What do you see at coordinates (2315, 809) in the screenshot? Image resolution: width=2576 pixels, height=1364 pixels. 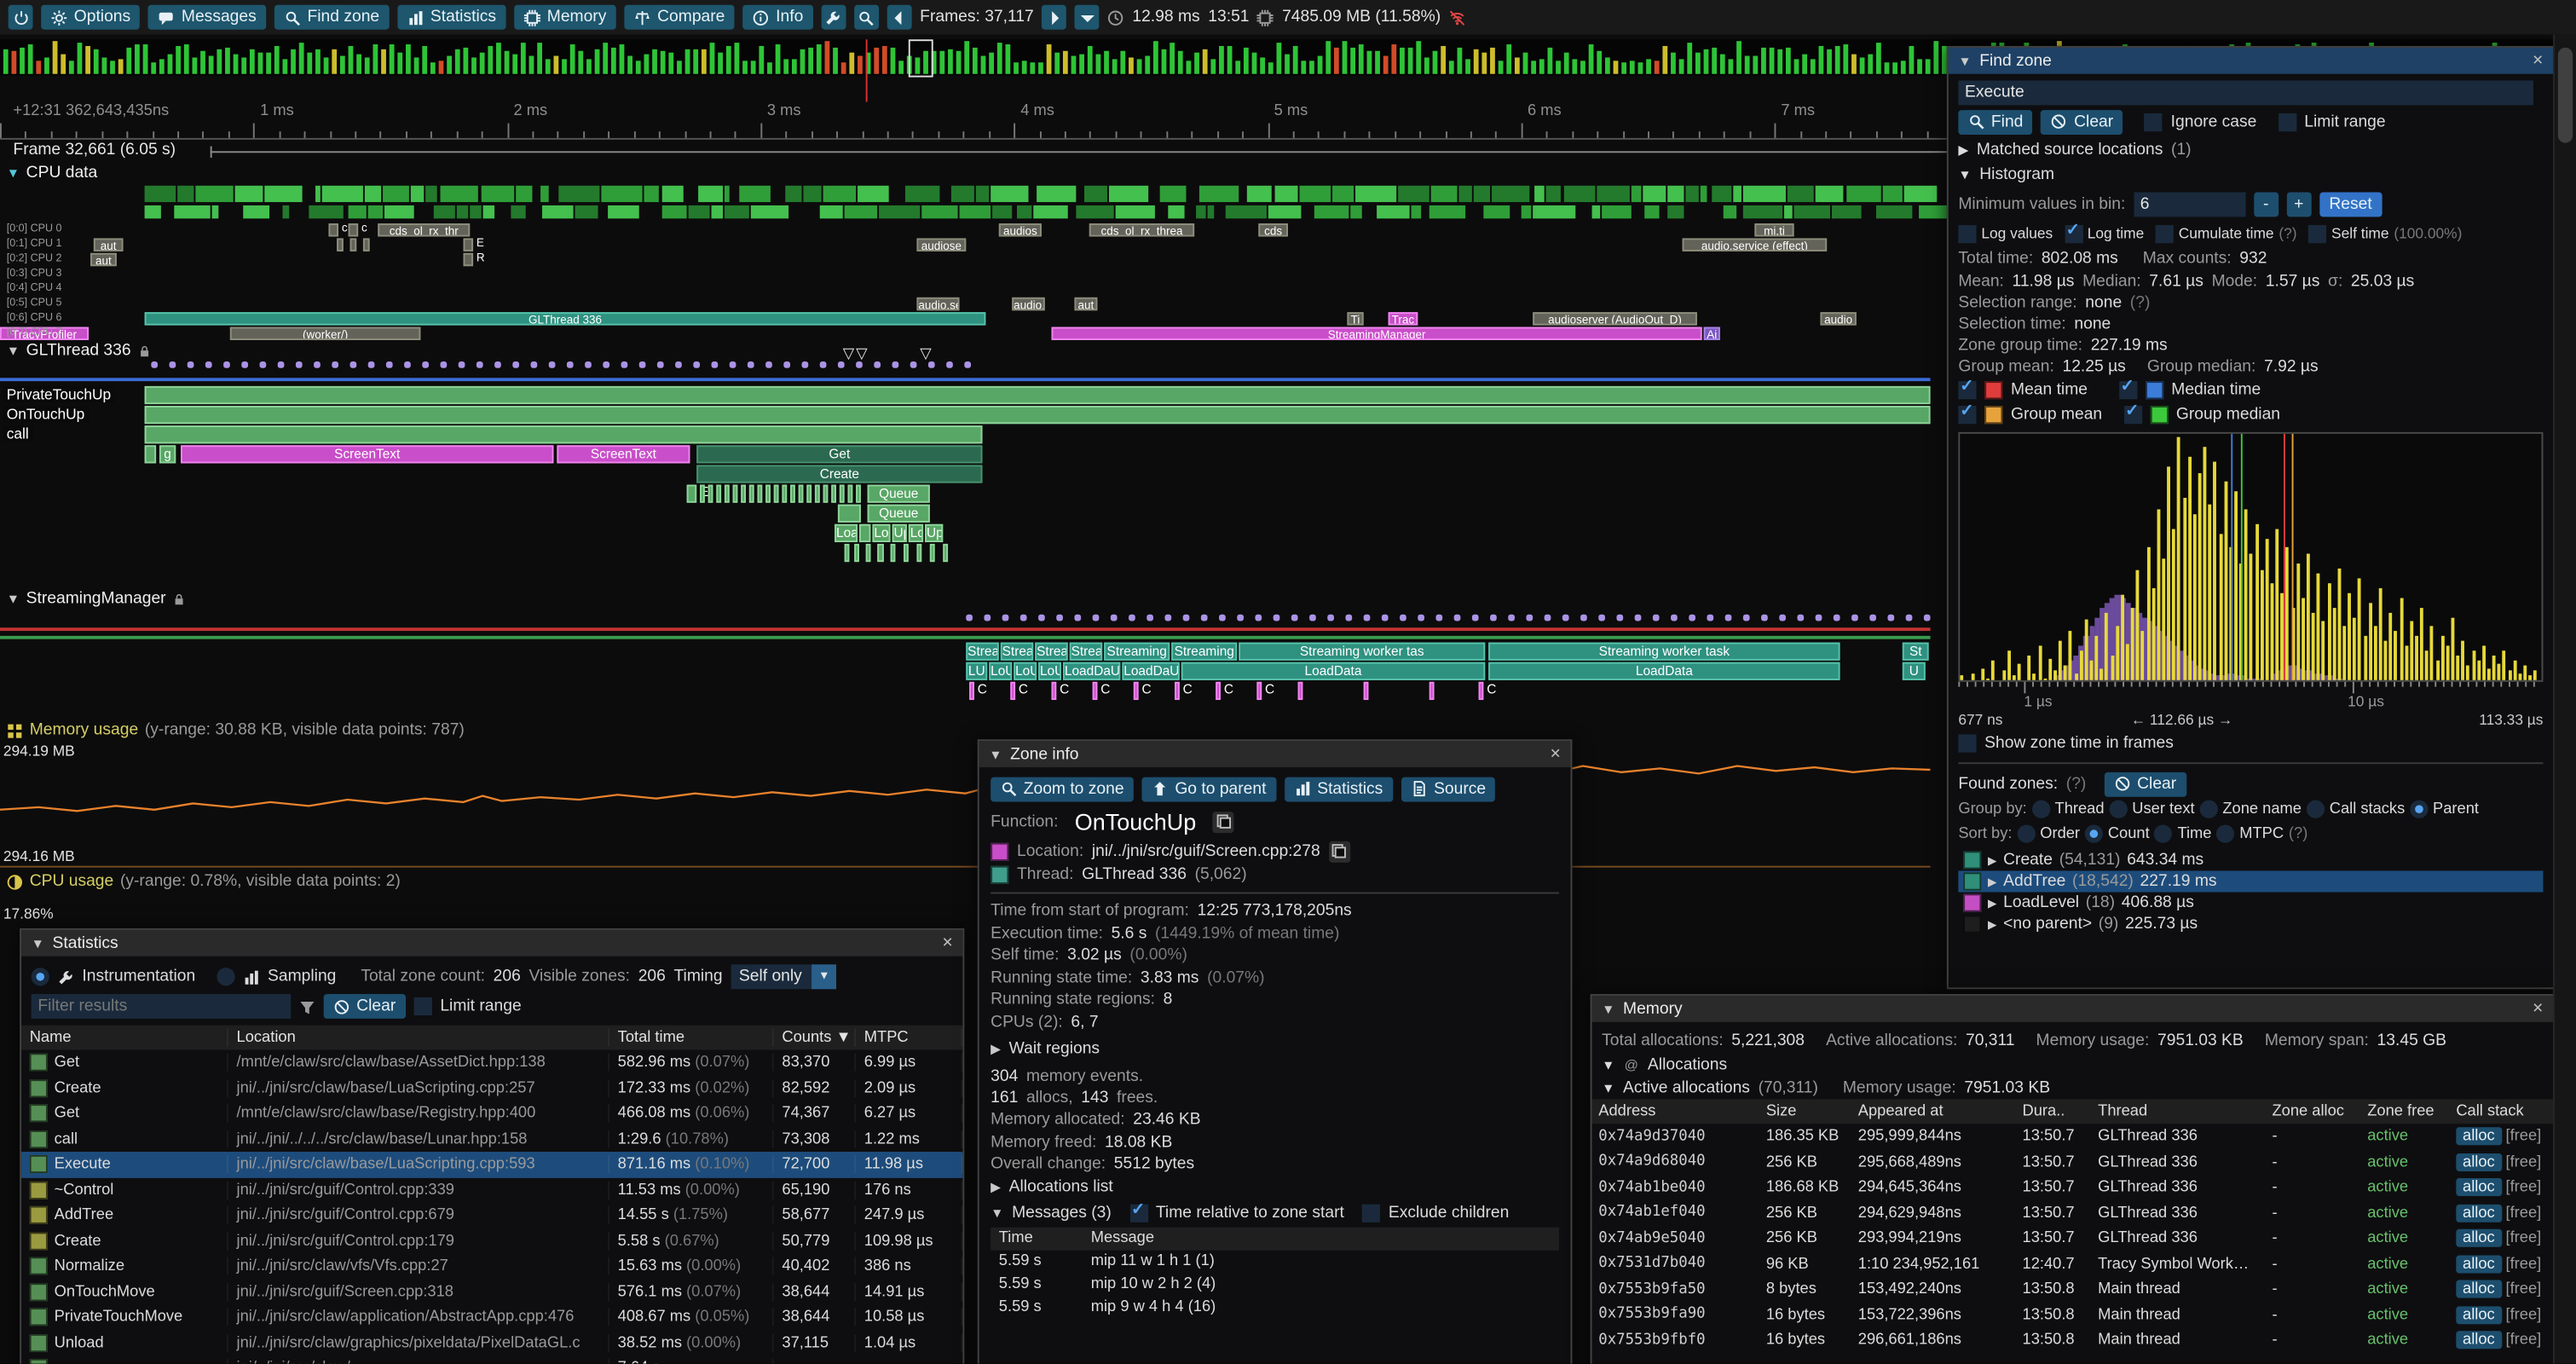 I see `group-by-call-stacks` at bounding box center [2315, 809].